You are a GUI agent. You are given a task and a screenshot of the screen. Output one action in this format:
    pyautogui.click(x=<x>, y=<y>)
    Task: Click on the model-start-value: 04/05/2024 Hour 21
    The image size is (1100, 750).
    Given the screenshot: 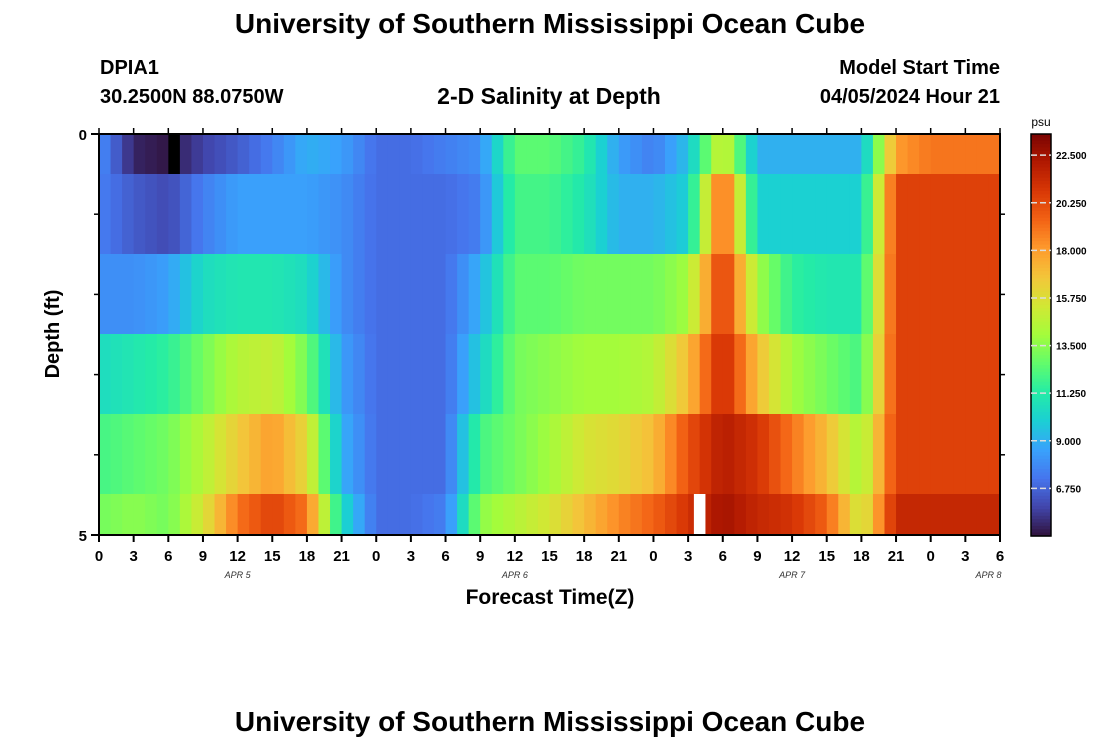 What is the action you would take?
    pyautogui.click(x=909, y=97)
    